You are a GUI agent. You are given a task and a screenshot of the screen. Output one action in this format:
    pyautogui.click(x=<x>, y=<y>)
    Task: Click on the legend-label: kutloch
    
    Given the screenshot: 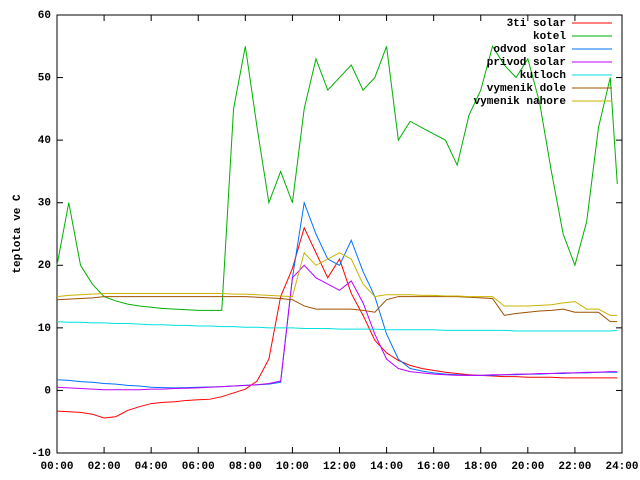 What is the action you would take?
    pyautogui.click(x=543, y=76)
    